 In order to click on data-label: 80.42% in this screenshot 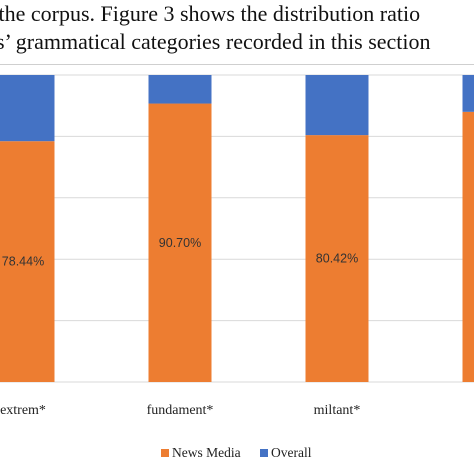, I will do `click(337, 259)`.